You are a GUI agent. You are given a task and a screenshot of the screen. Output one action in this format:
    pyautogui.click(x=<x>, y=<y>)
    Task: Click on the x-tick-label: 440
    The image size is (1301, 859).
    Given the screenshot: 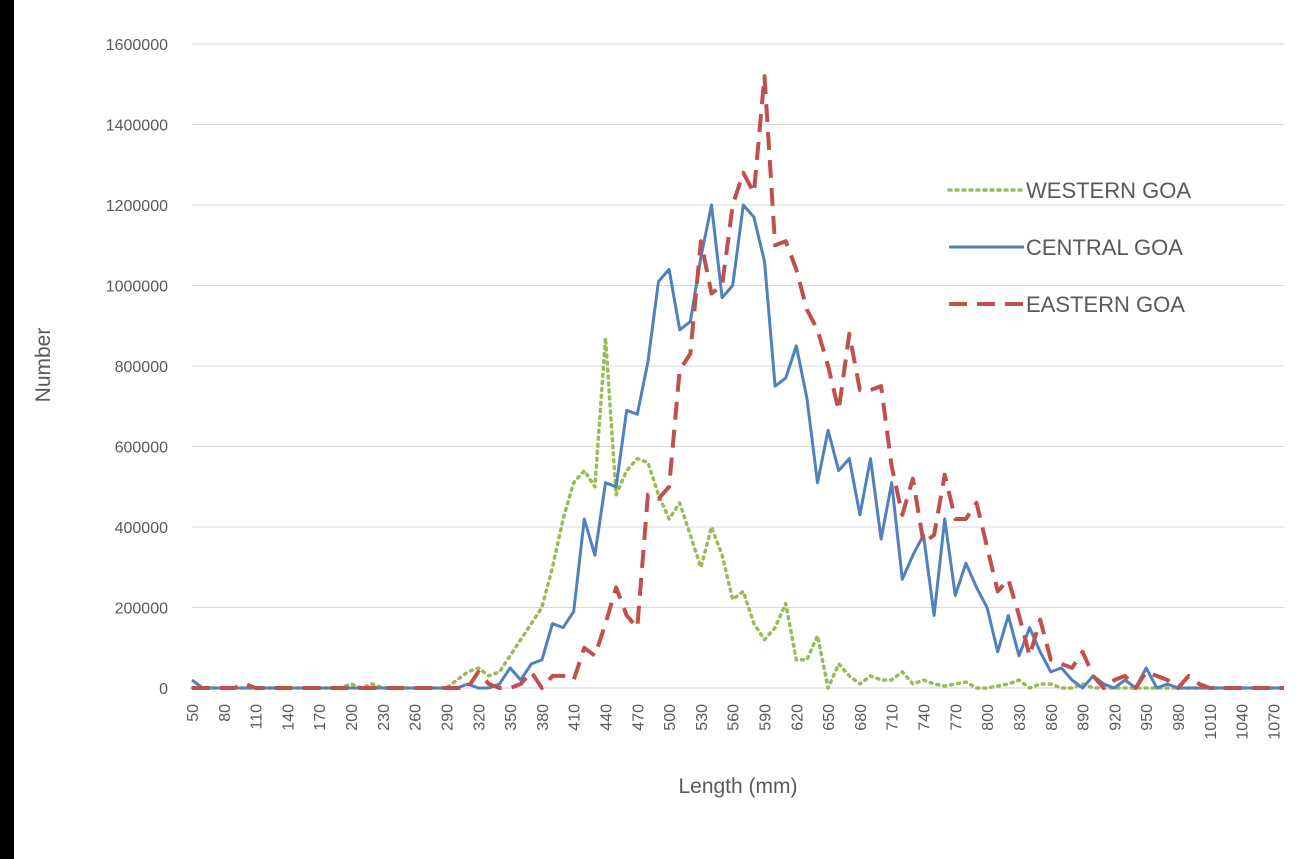 What is the action you would take?
    pyautogui.click(x=606, y=717)
    